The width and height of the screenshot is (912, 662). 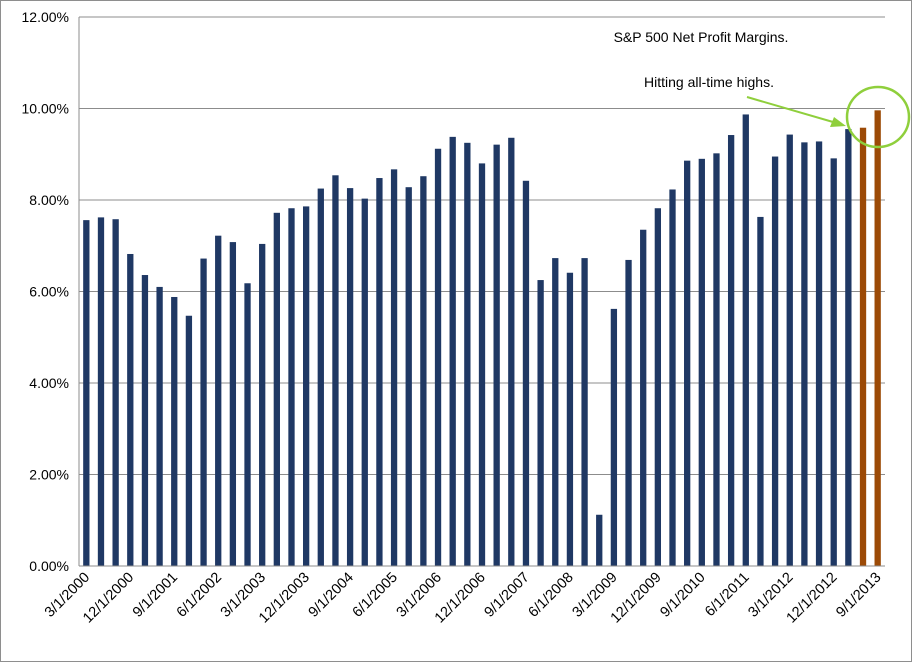 What do you see at coordinates (804, 354) in the screenshot?
I see `bar-6-1-2012` at bounding box center [804, 354].